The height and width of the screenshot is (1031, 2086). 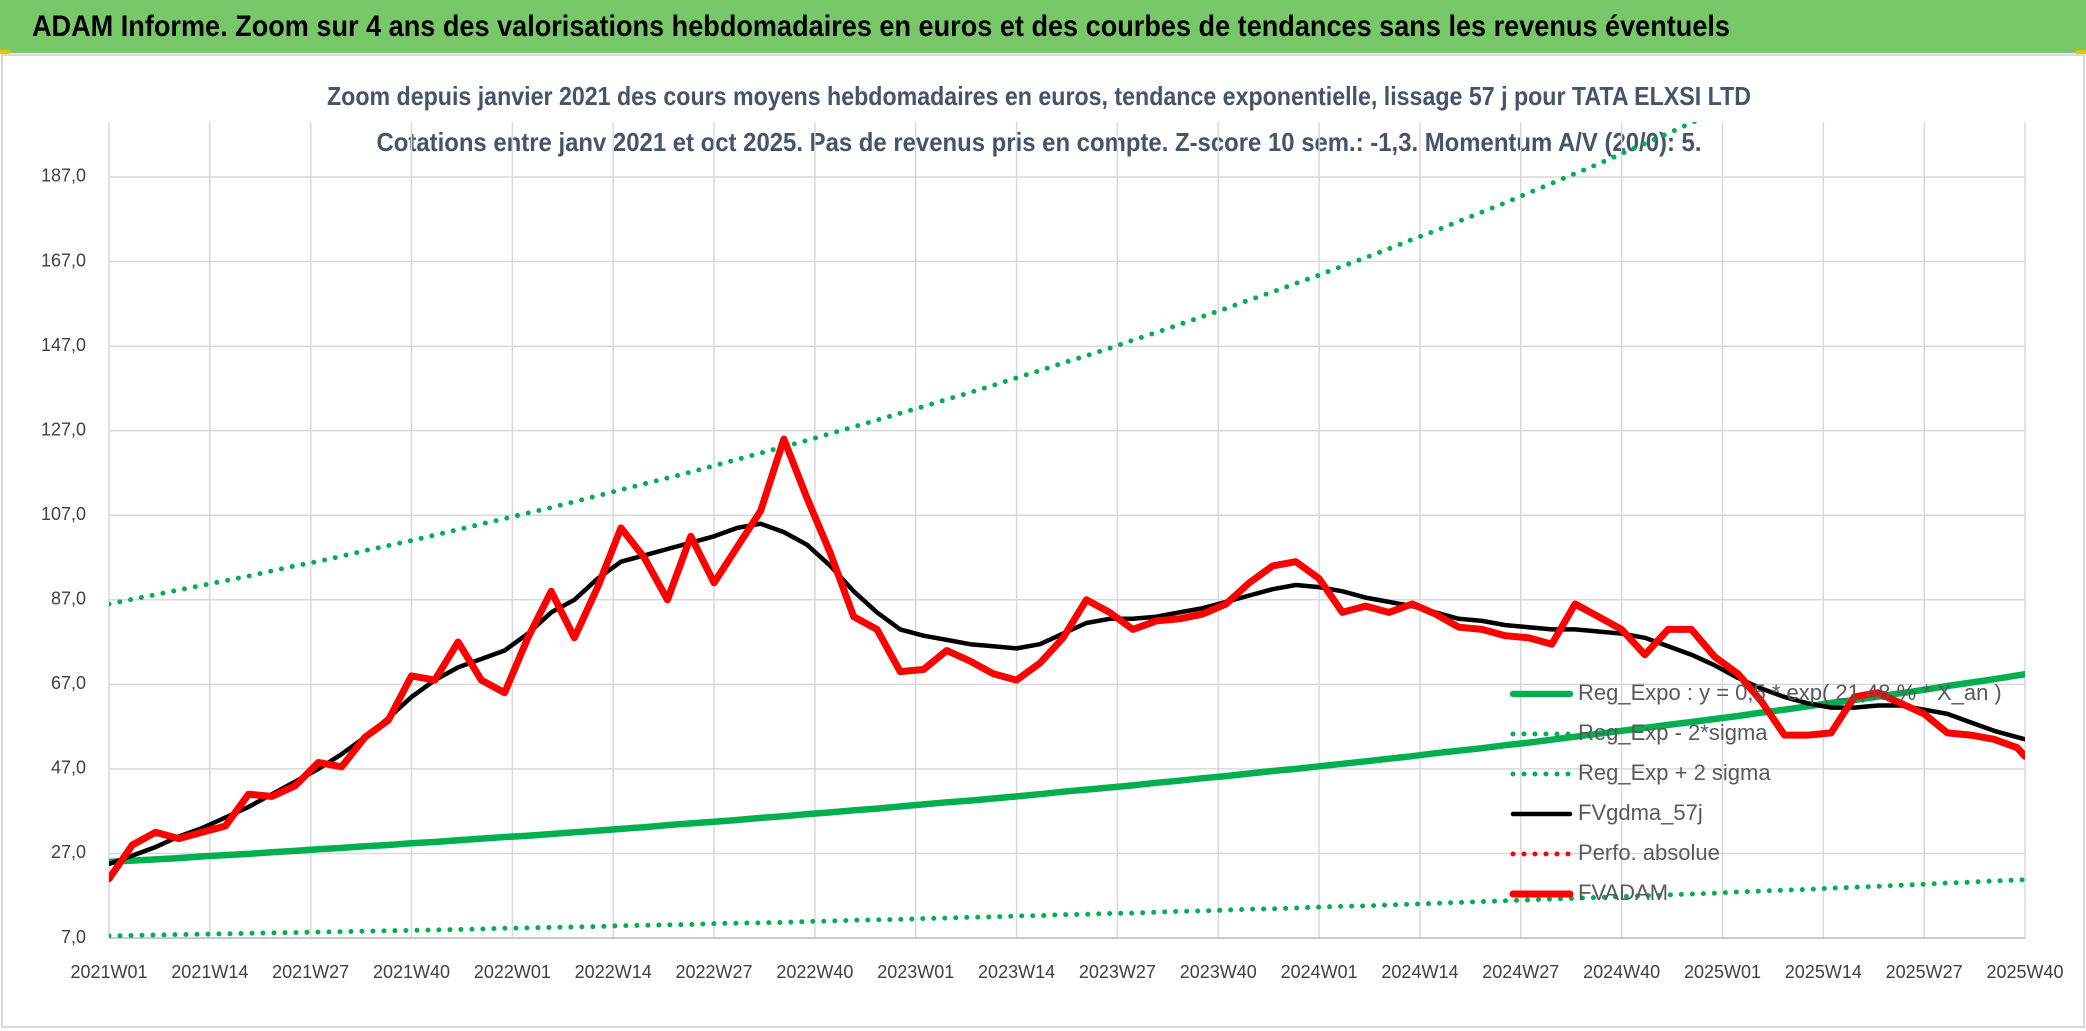 I want to click on y-tick-label: 7,0, so click(x=73, y=937).